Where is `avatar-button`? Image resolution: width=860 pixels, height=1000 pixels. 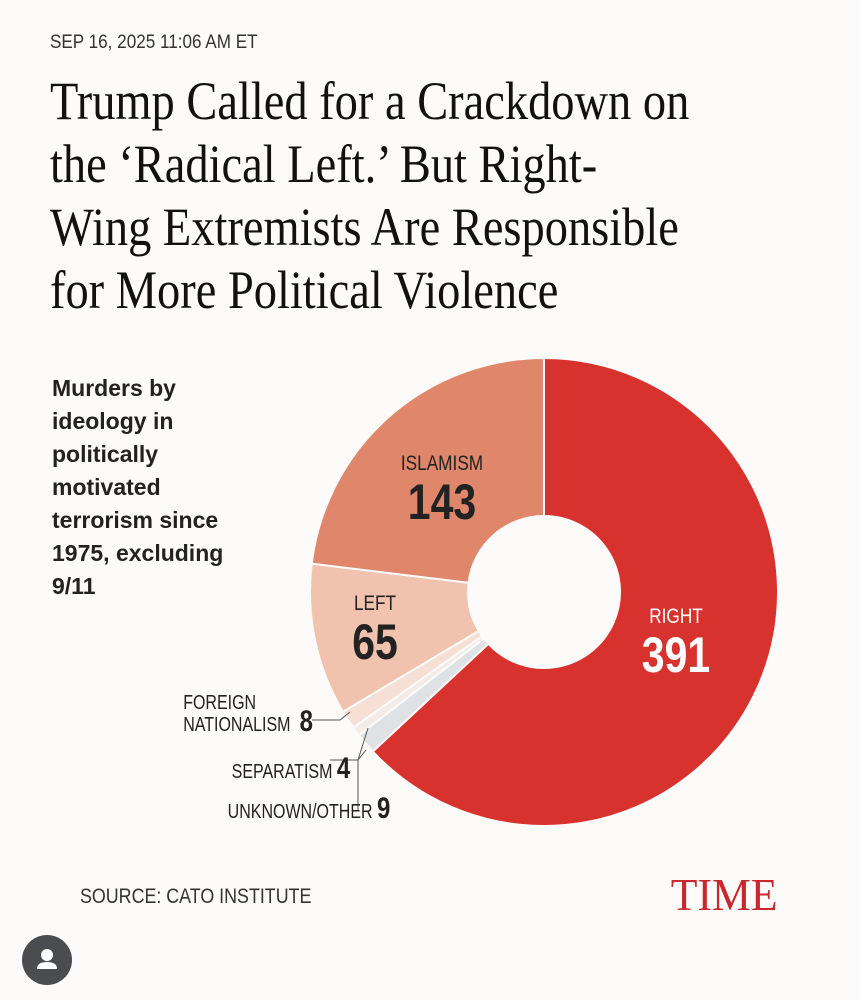
avatar-button is located at coordinates (47, 960).